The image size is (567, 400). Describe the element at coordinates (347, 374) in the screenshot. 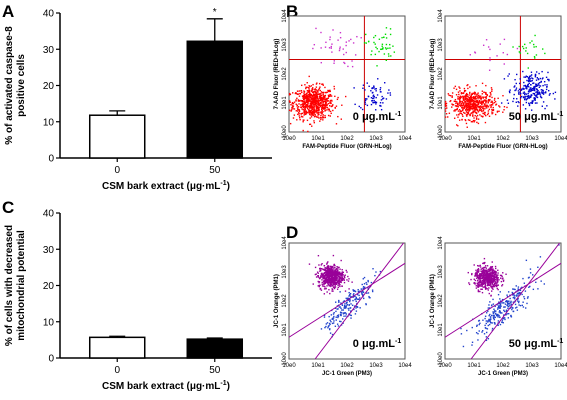

I see `chart-d-x-axis-label: JC-1 Green (PM3)` at that location.